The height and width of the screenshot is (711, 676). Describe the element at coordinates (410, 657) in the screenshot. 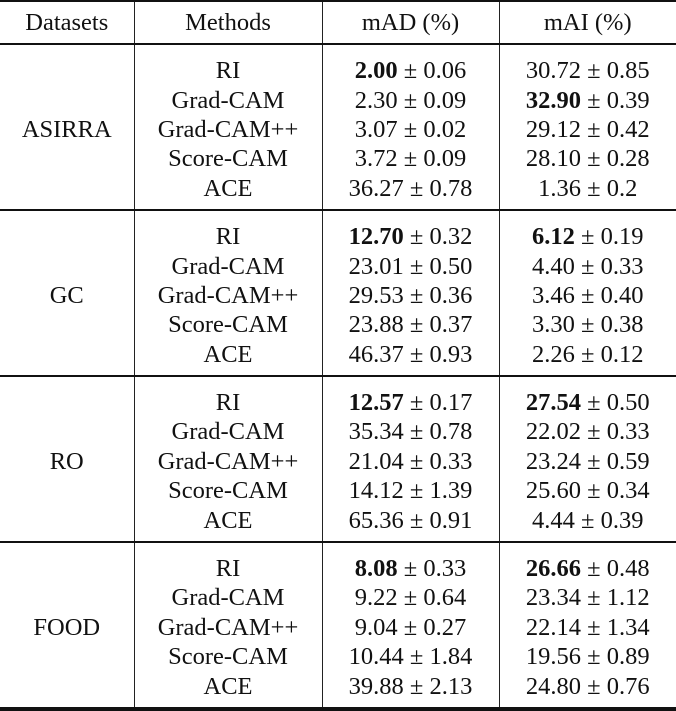

I see `mad-cell: 10.44 ± 1.84` at that location.